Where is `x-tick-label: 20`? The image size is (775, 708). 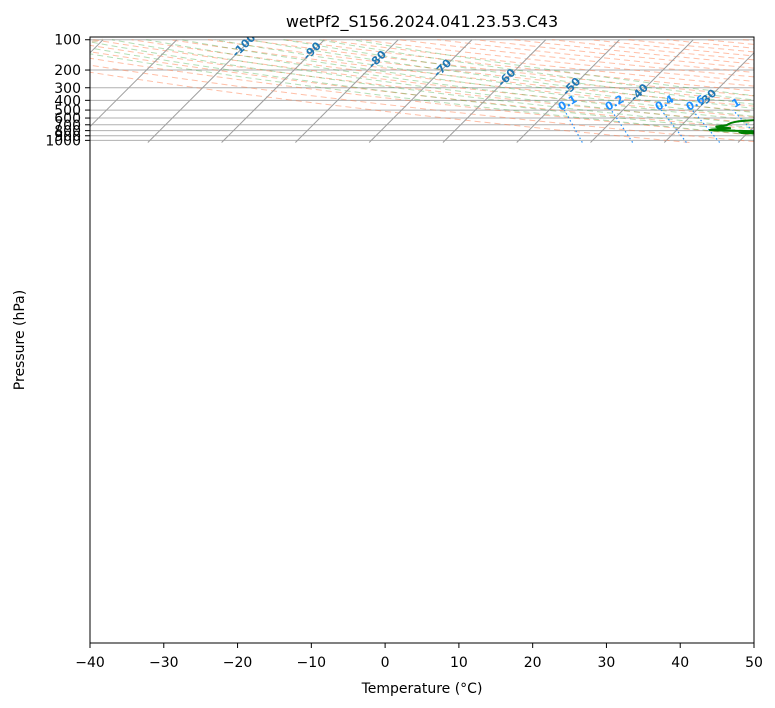
x-tick-label: 20 is located at coordinates (533, 663).